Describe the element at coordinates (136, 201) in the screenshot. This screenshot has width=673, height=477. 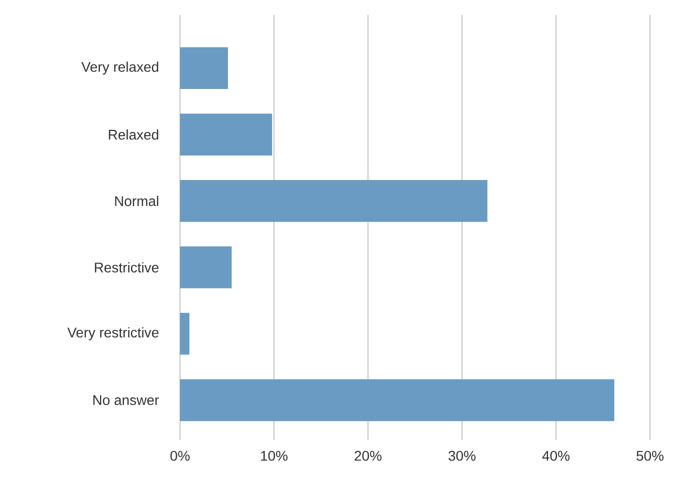
I see `y-tick-label: Normal` at that location.